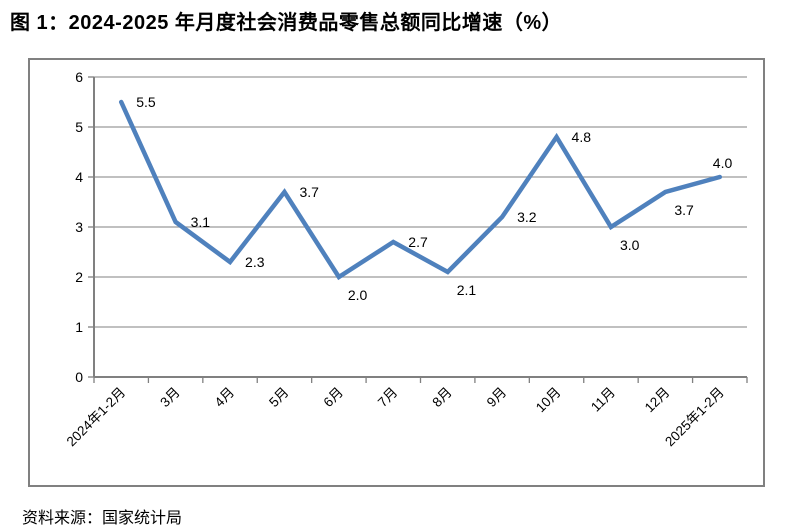 The height and width of the screenshot is (532, 807). I want to click on x-category-label: 2024年1-2月, so click(96, 417).